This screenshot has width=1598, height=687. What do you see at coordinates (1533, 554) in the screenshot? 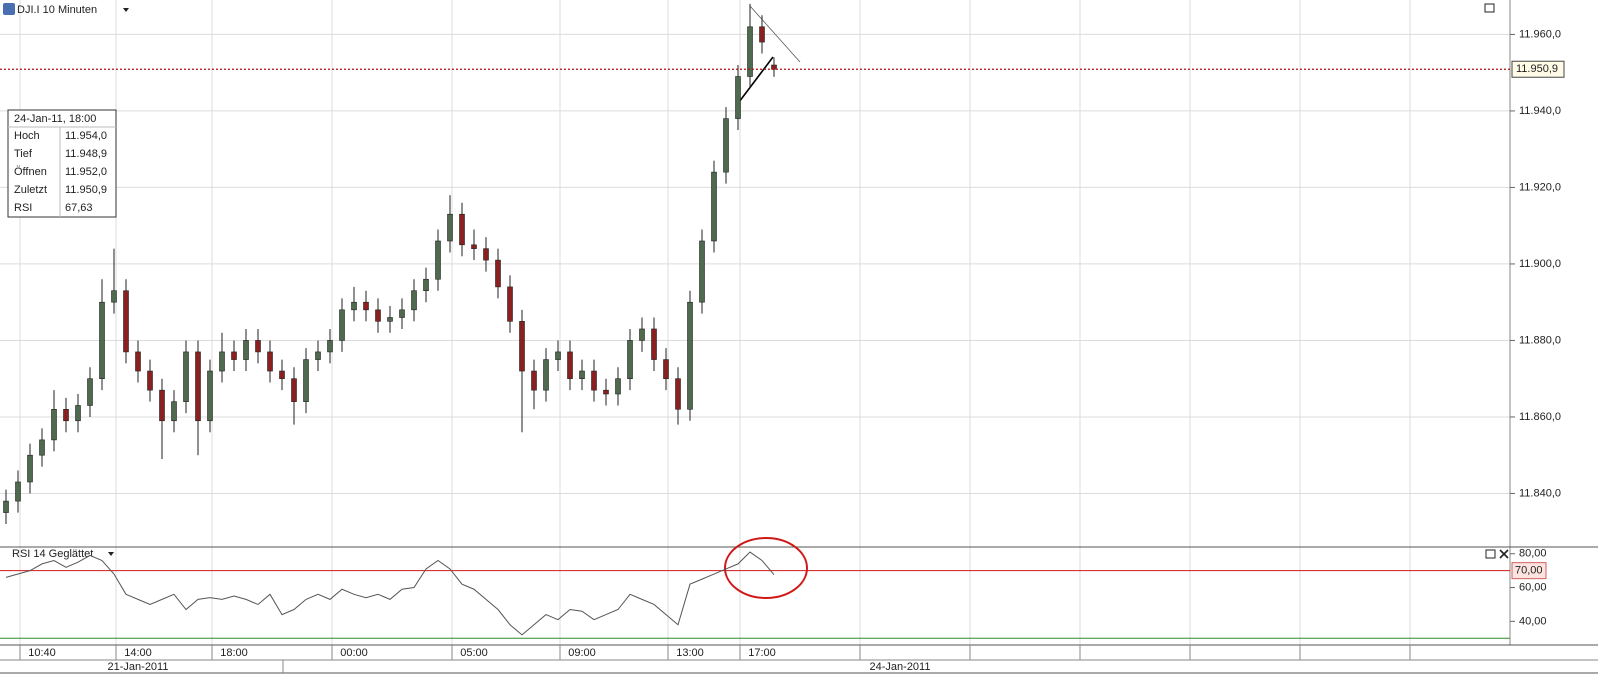
I see `y-tick-label: 80,00` at bounding box center [1533, 554].